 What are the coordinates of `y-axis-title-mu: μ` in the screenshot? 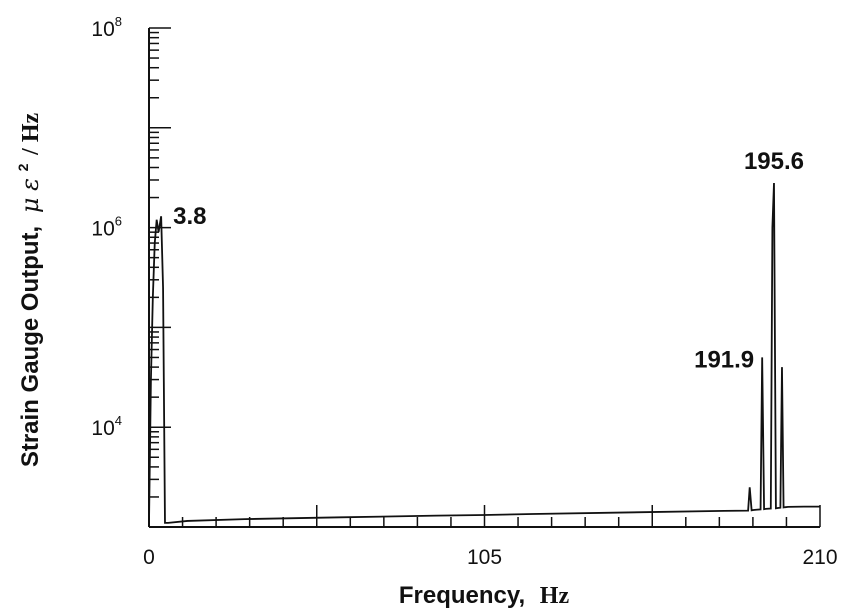 It's located at (30, 206).